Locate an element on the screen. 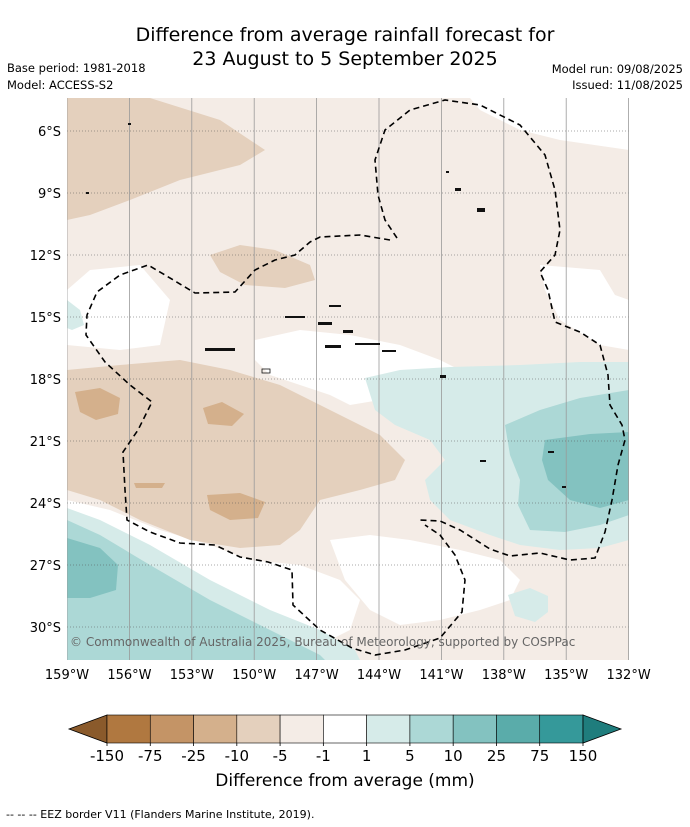 This screenshot has width=690, height=827. latitude-label: 30°S is located at coordinates (45, 628).